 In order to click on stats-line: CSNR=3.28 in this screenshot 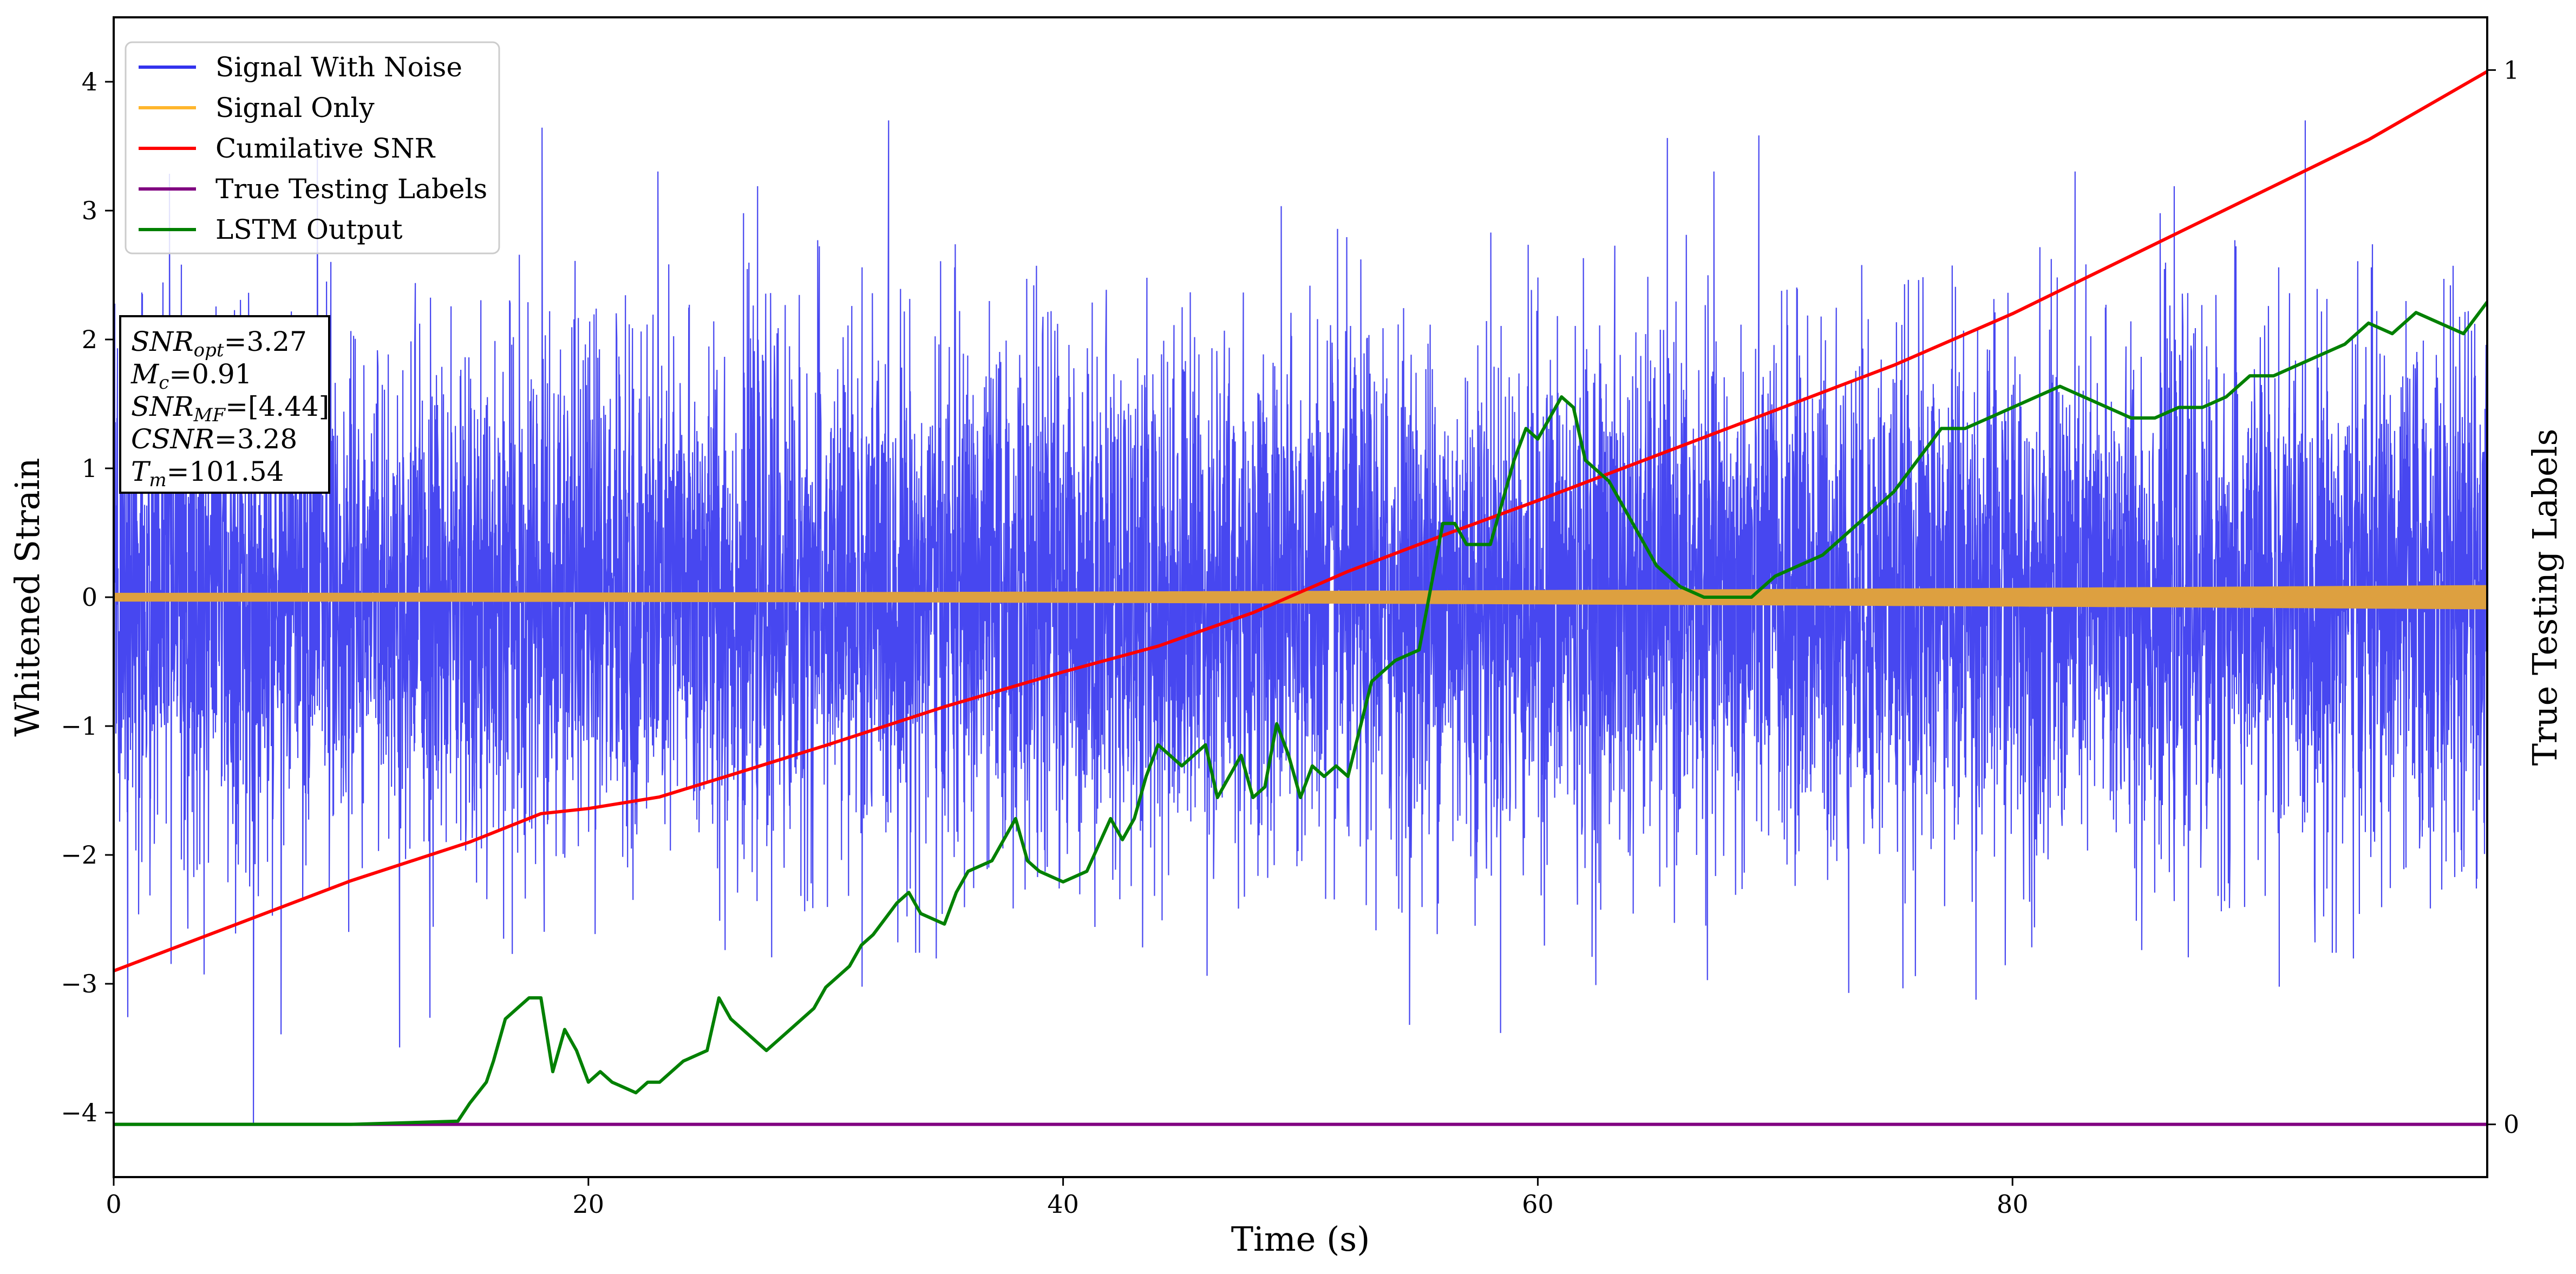, I will do `click(214, 439)`.